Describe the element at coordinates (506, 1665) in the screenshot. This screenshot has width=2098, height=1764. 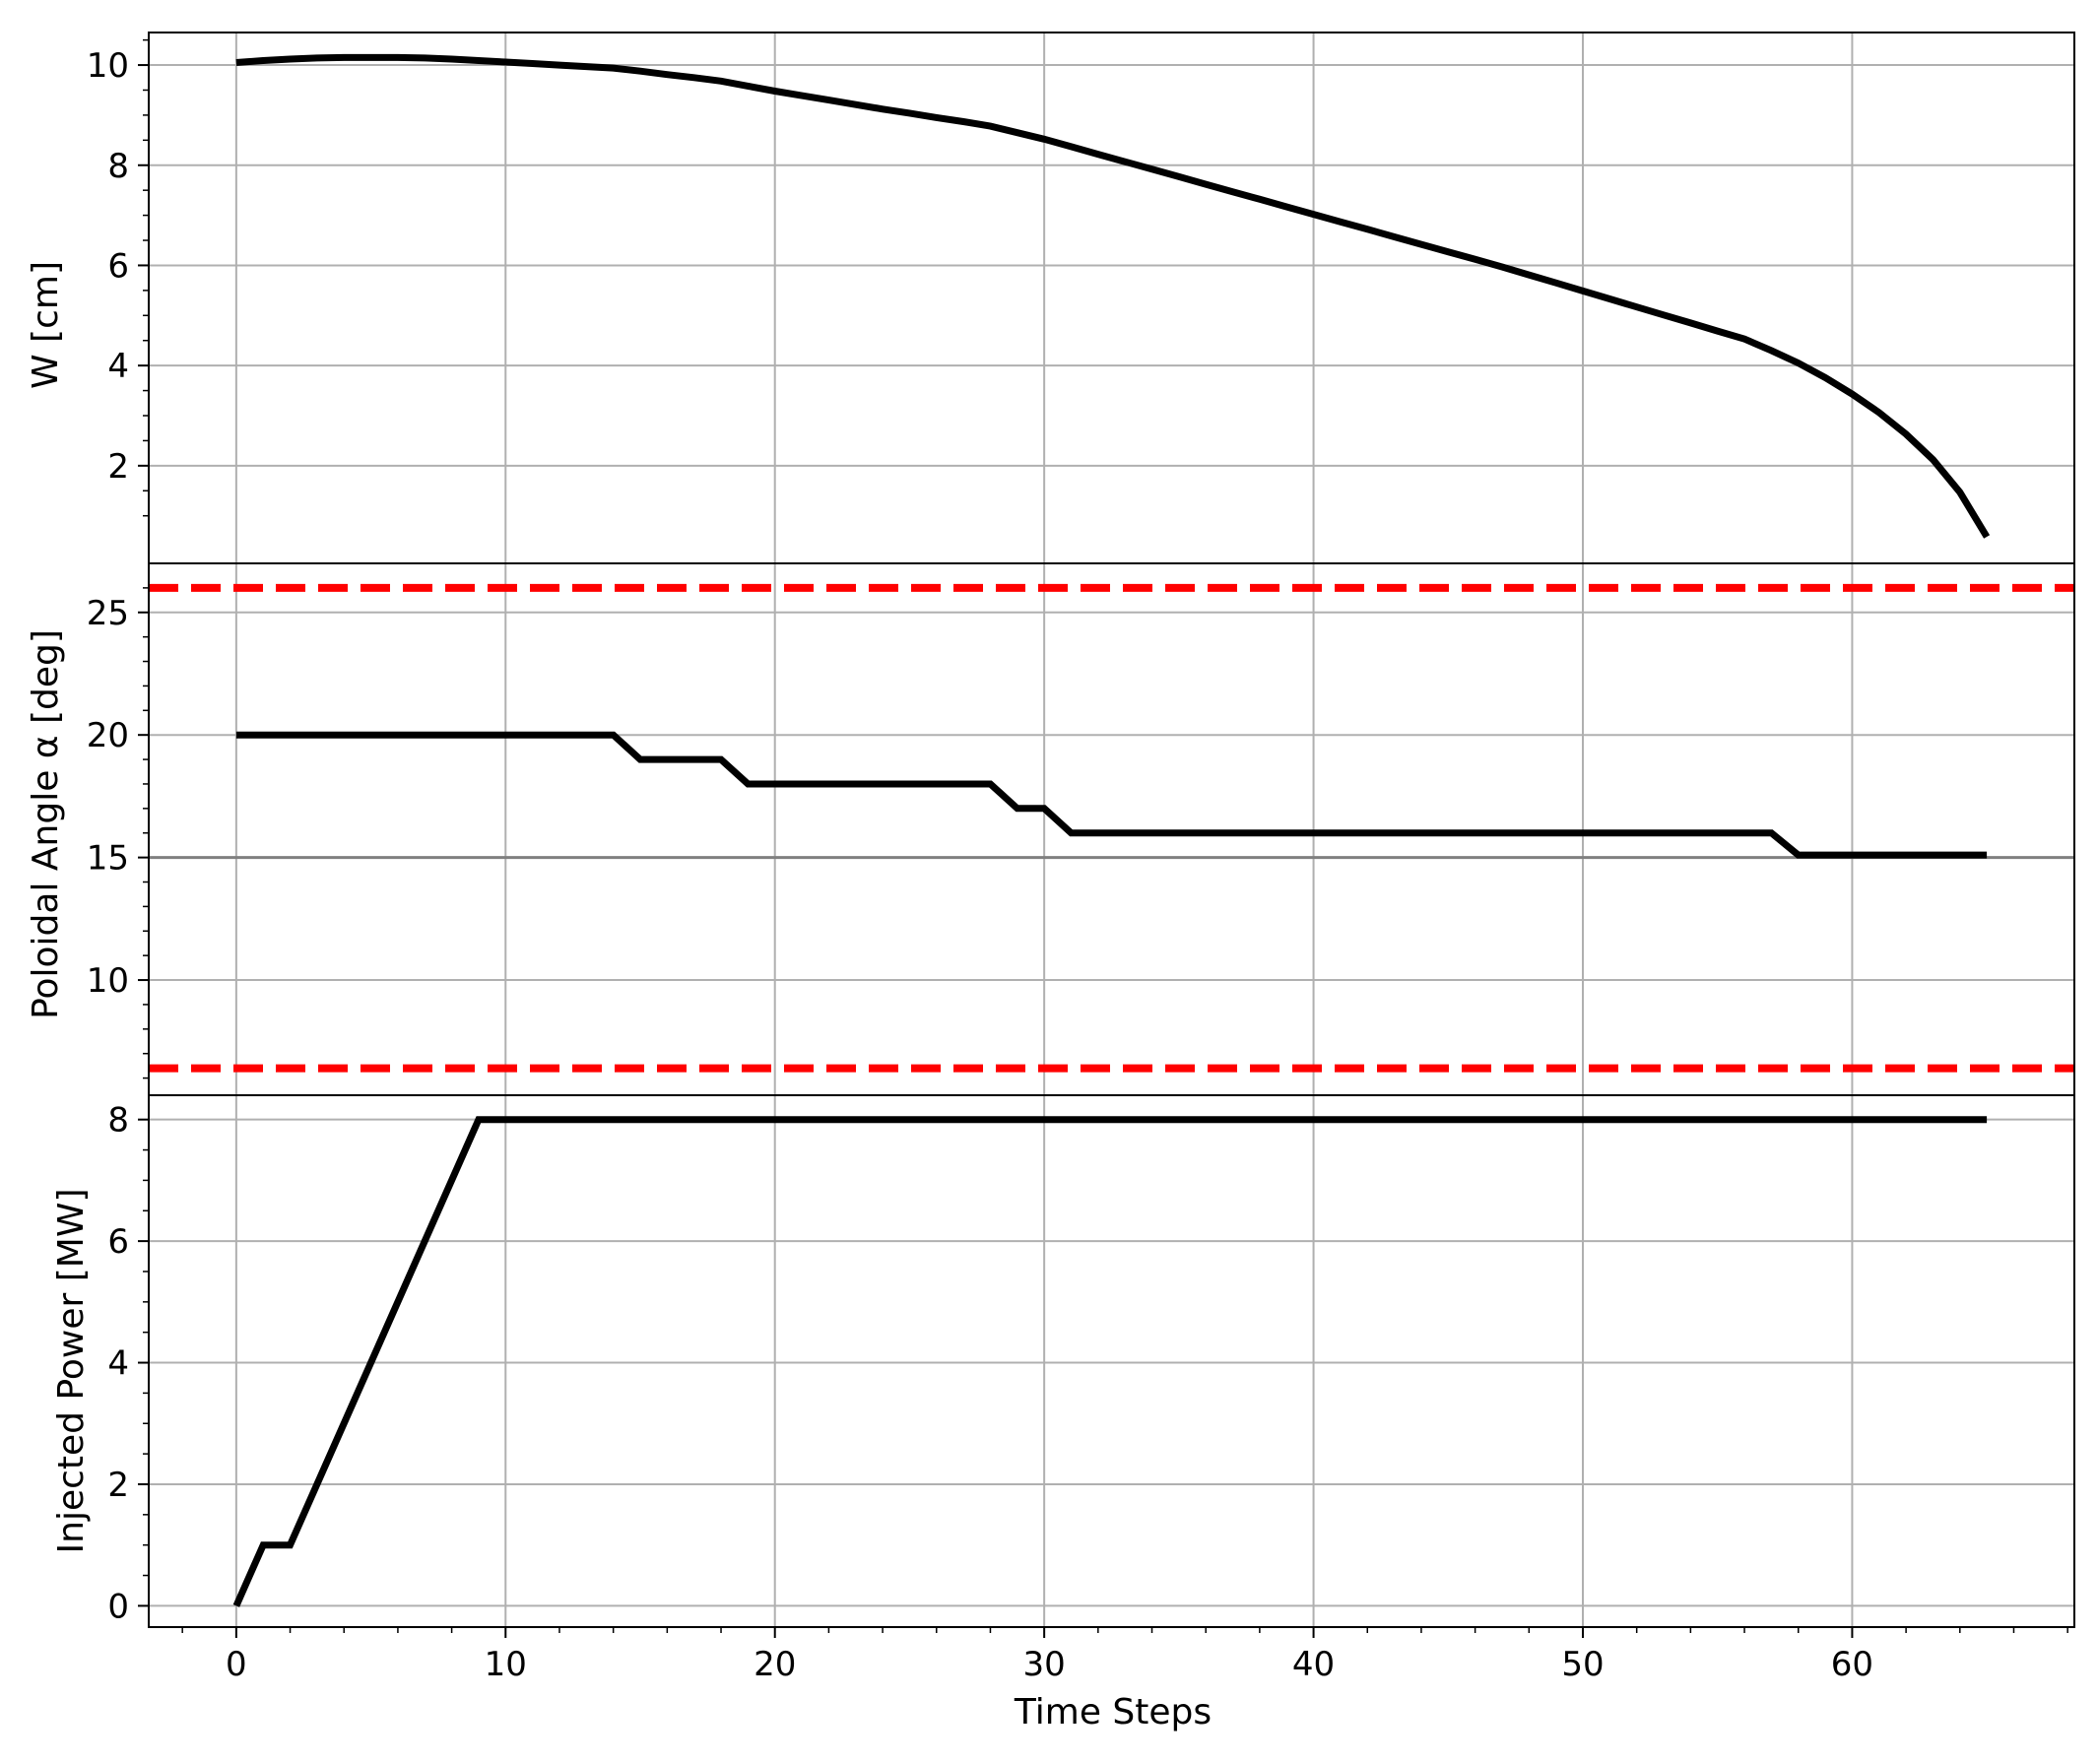
I see `xtick-label: 10` at that location.